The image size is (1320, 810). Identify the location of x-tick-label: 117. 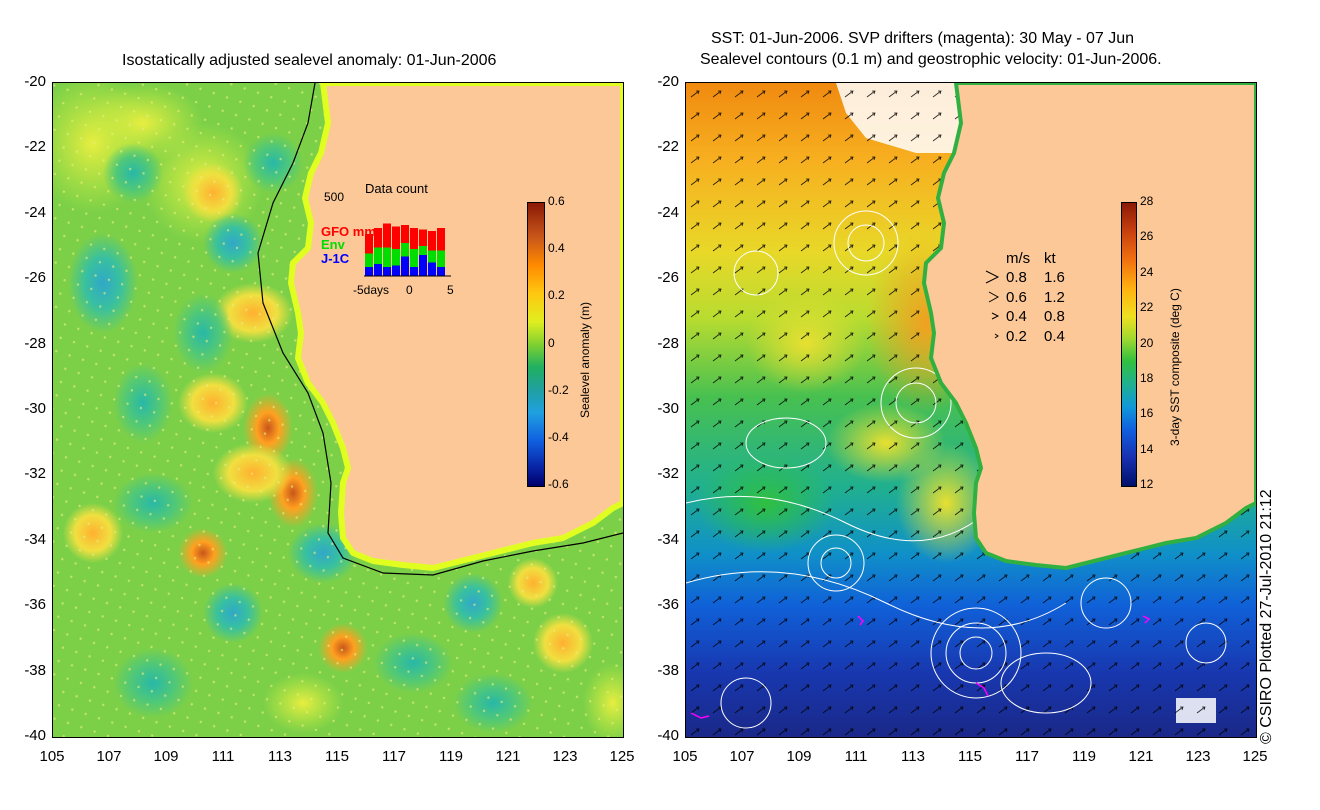
(394, 756).